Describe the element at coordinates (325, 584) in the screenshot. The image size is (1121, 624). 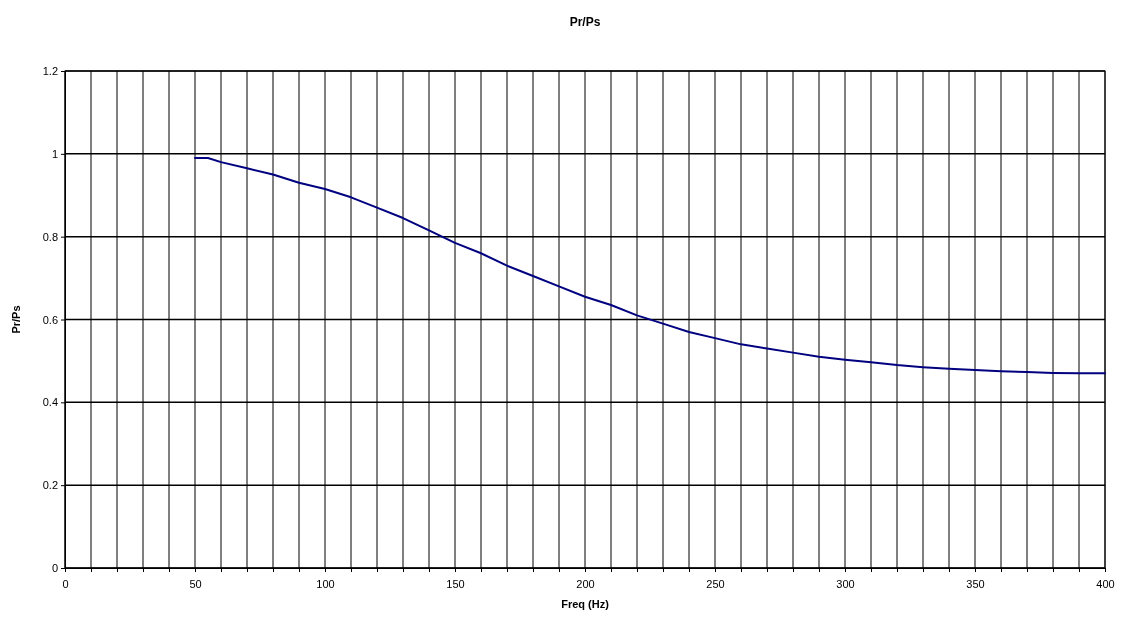
I see `x-tick-label: 100` at that location.